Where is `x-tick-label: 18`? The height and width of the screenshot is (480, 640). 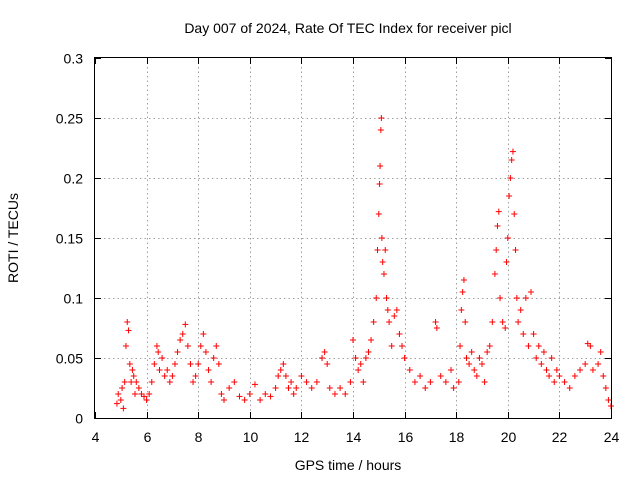
x-tick-label: 18 is located at coordinates (457, 437).